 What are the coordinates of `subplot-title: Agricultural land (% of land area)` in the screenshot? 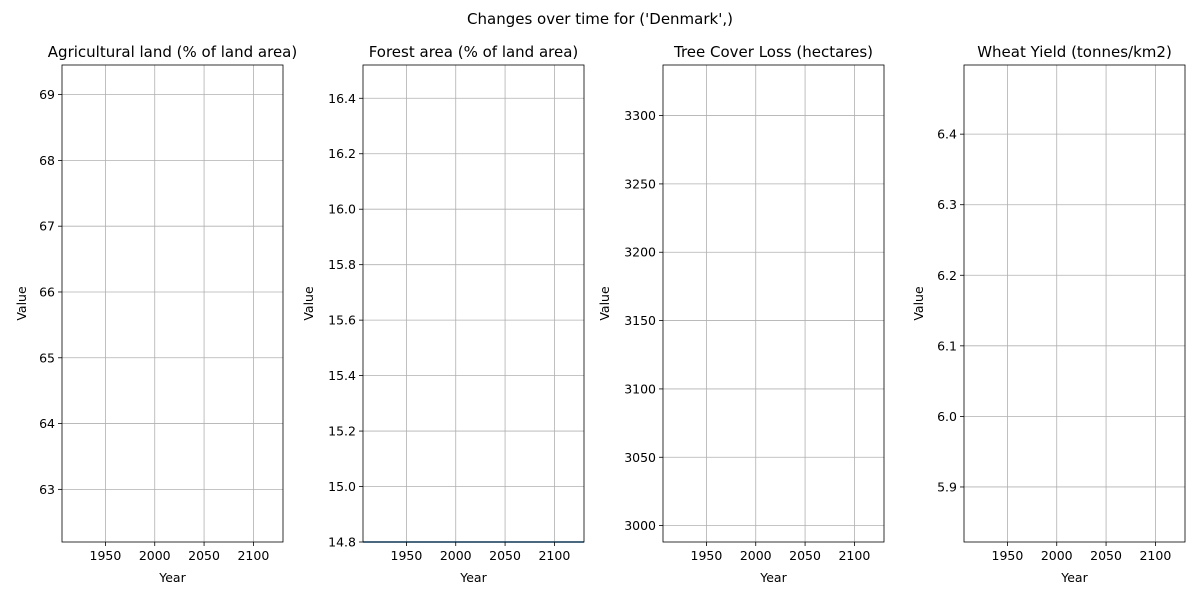 It's located at (172, 52).